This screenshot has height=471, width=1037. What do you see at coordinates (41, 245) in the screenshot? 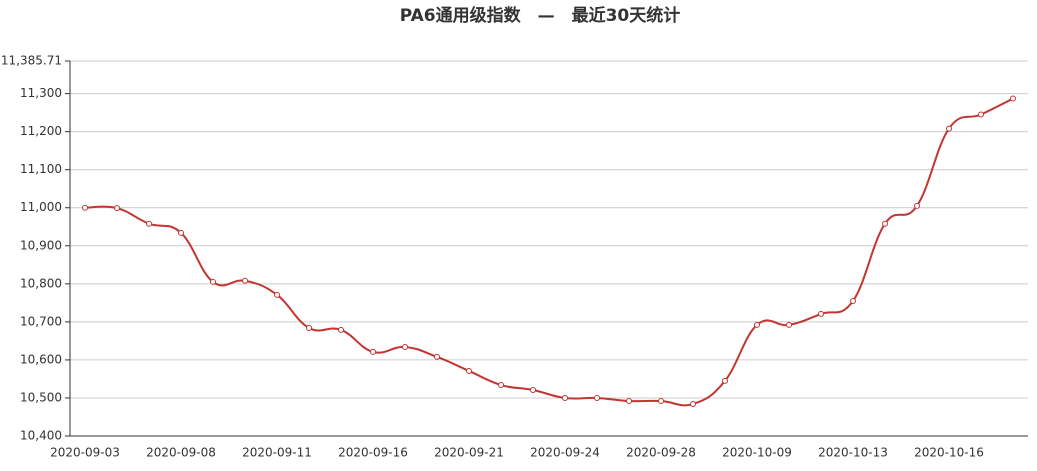
I see `y-tick-label: 10,900` at bounding box center [41, 245].